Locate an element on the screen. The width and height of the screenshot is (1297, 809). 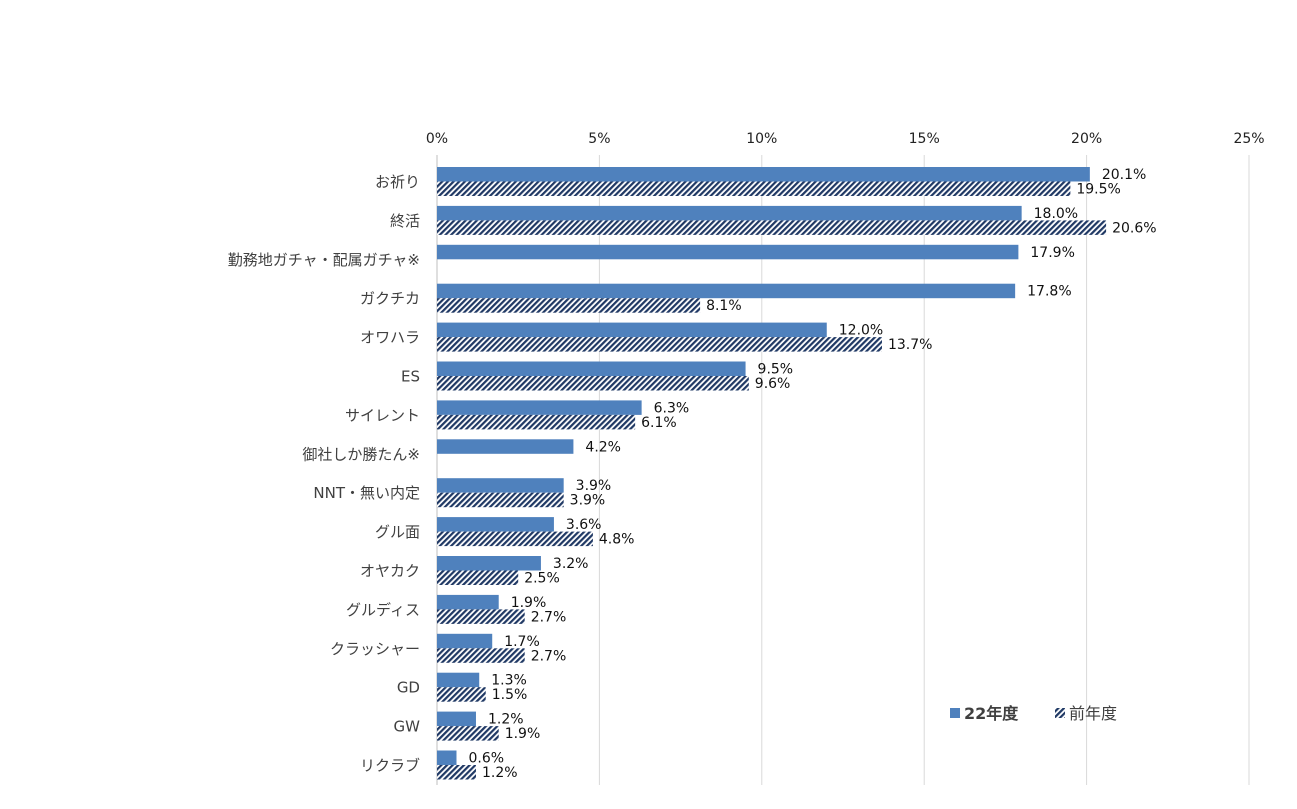
category-label: ガクチカ is located at coordinates (390, 299).